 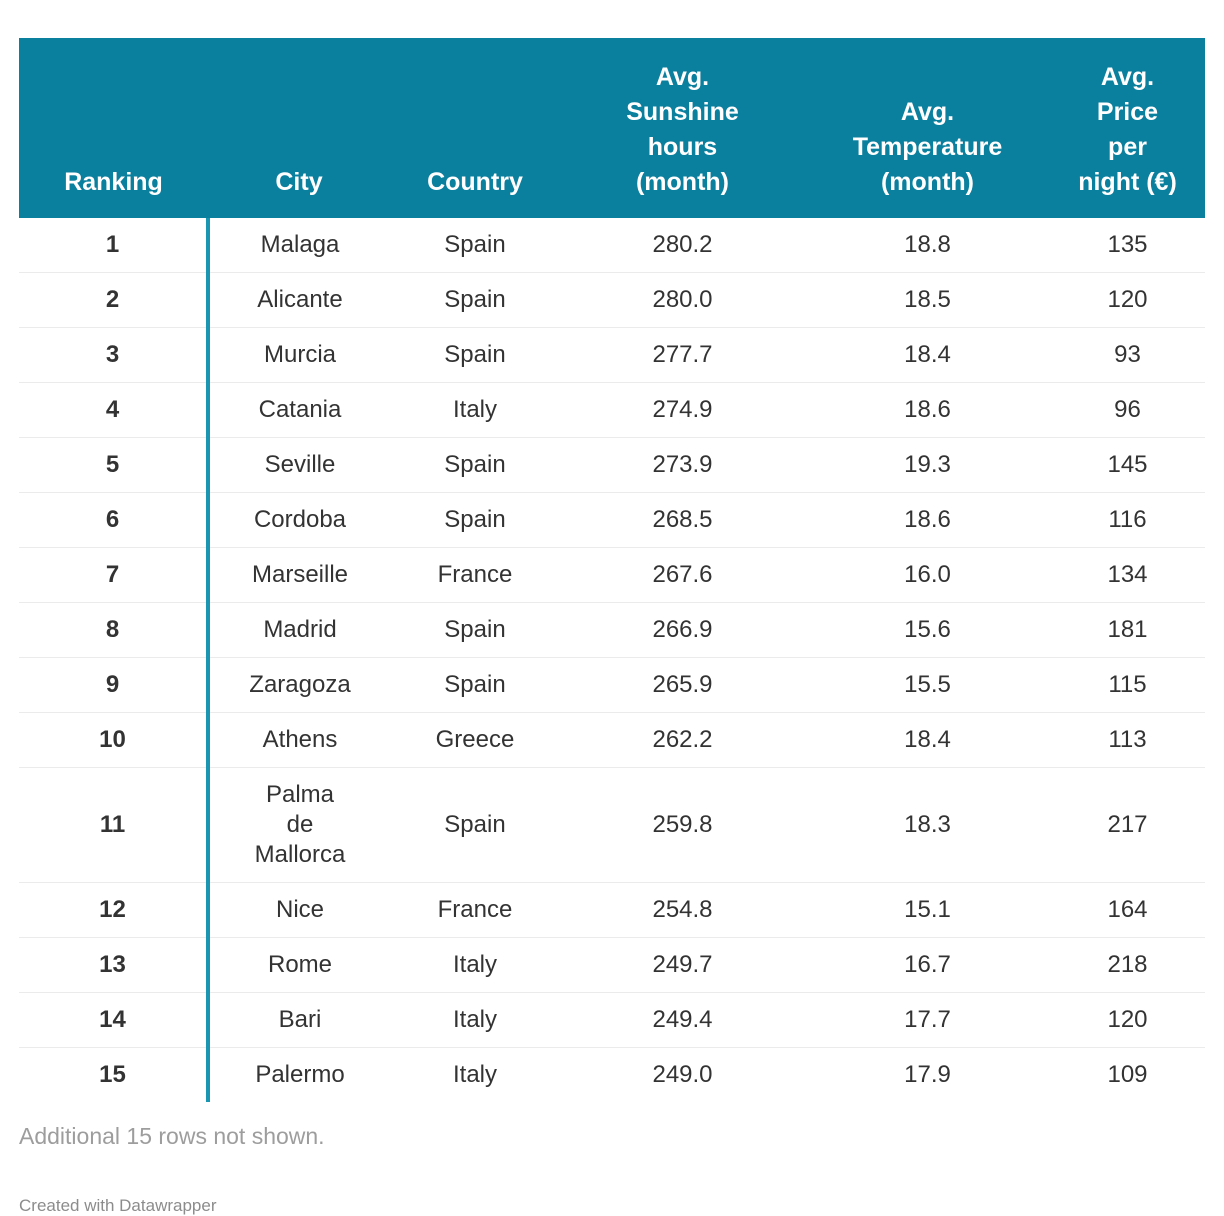 What do you see at coordinates (927, 465) in the screenshot?
I see `cell-temperature: 19.3` at bounding box center [927, 465].